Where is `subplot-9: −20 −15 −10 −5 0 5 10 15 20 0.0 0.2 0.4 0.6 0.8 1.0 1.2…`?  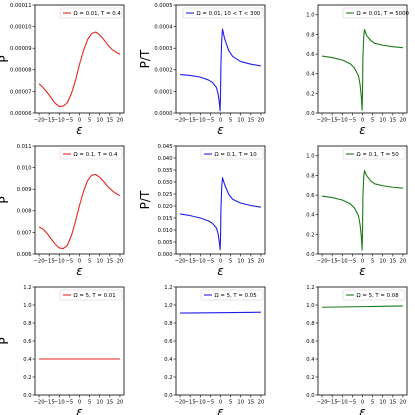
subplot-9: −20 −15 −10 −5 0 5 10 15 20 0.0 0.2 0.4 0.6 0.8 1.0 1.2… is located at coordinates (357, 350).